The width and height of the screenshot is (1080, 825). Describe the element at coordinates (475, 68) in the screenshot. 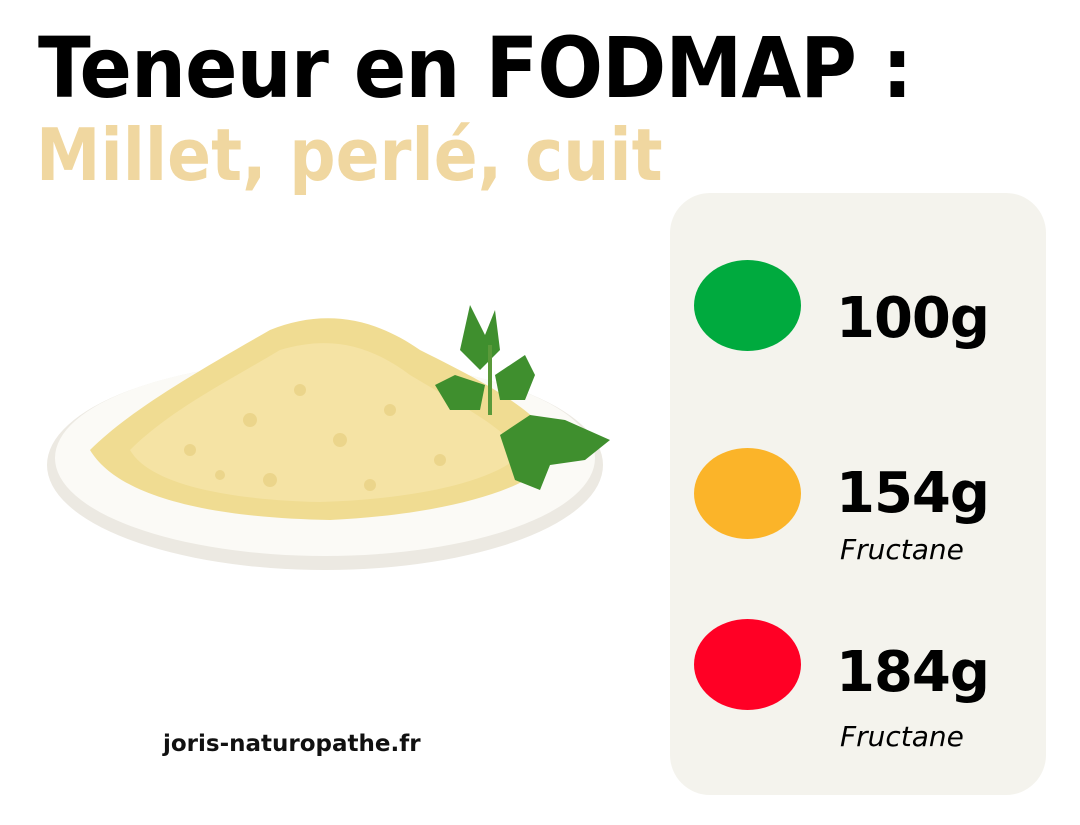

I see `page-title: Teneur en FODMAP :` at that location.